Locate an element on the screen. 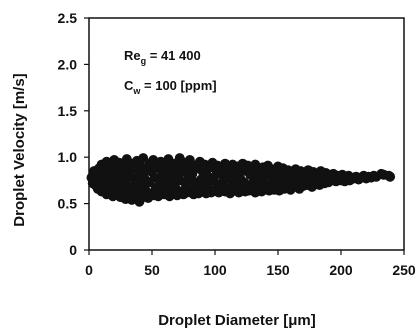 The width and height of the screenshot is (420, 335). x-tick-label: 150 is located at coordinates (278, 270).